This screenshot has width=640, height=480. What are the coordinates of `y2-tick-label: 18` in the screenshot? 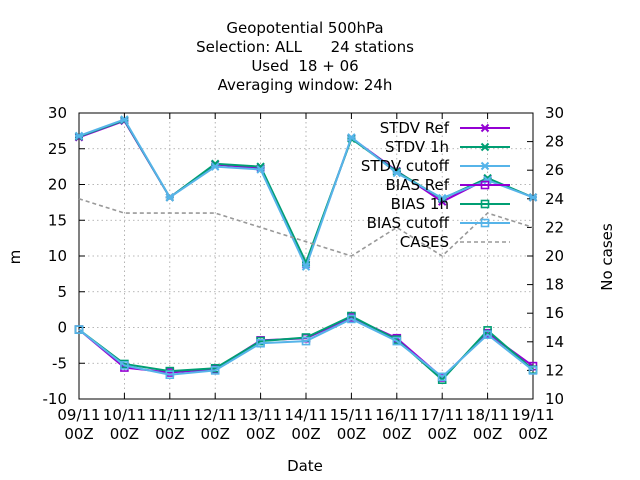 It's located at (554, 285).